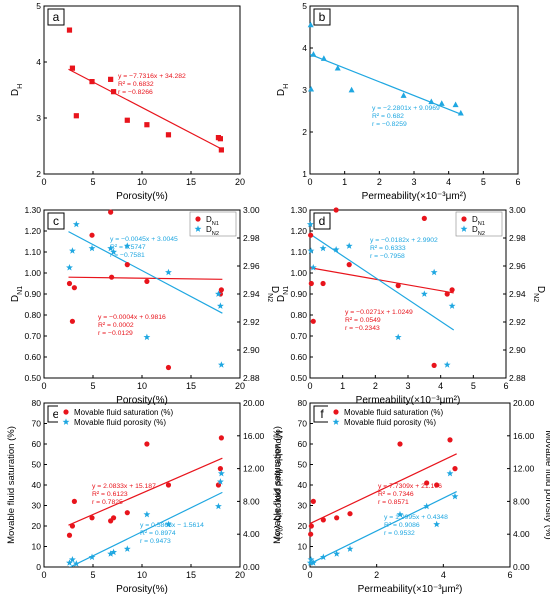 The height and width of the screenshot is (601, 550). What do you see at coordinates (414, 196) in the screenshot?
I see `x-axis-label: Permeability(×10⁻³μm²)` at bounding box center [414, 196].